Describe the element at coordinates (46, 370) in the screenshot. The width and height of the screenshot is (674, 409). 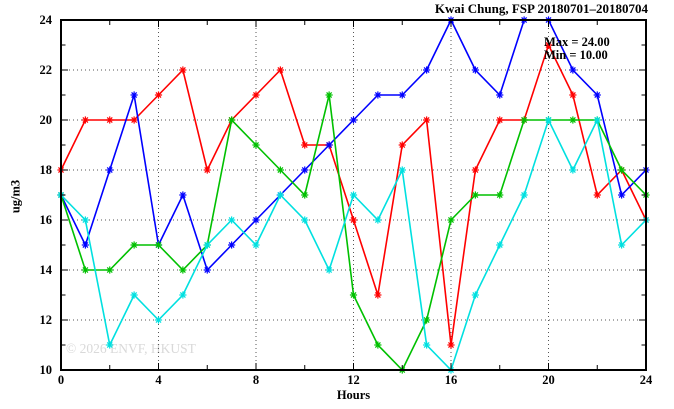
I see `y-tick-label: 10` at that location.